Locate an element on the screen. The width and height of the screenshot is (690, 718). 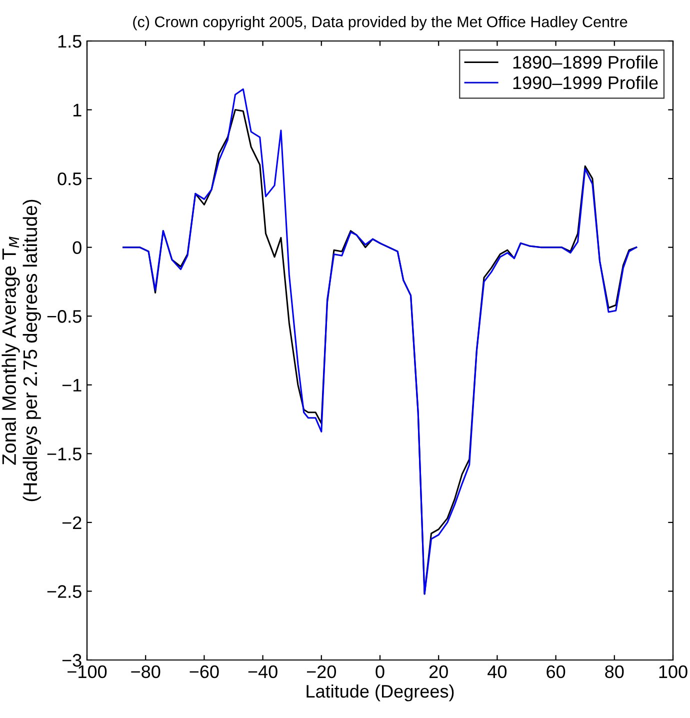
legend-label: 1890–1899 Profile is located at coordinates (585, 62).